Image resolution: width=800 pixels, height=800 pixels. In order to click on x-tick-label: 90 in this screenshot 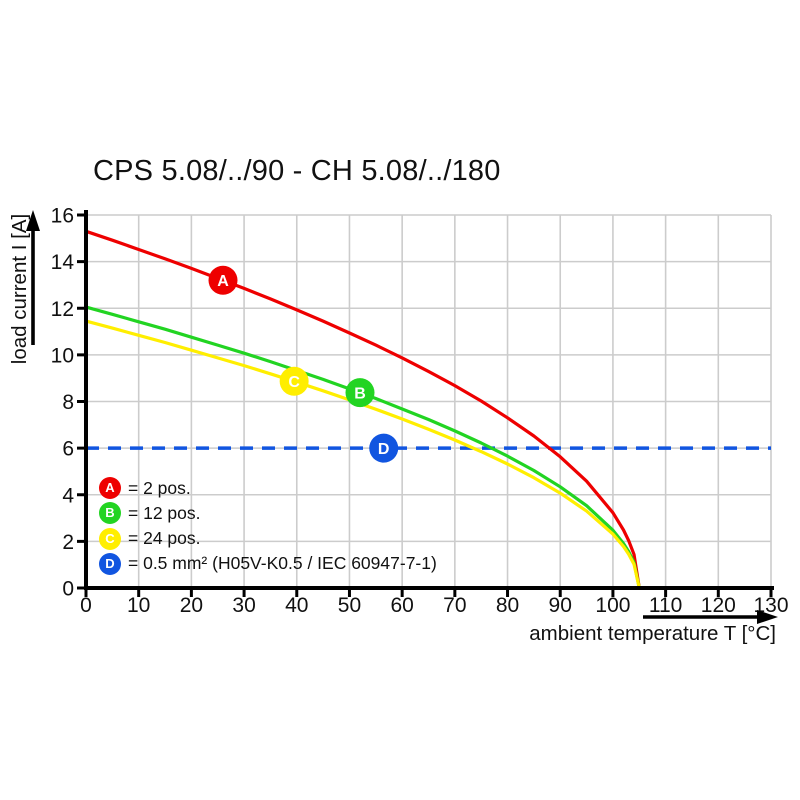, I will do `click(560, 605)`.